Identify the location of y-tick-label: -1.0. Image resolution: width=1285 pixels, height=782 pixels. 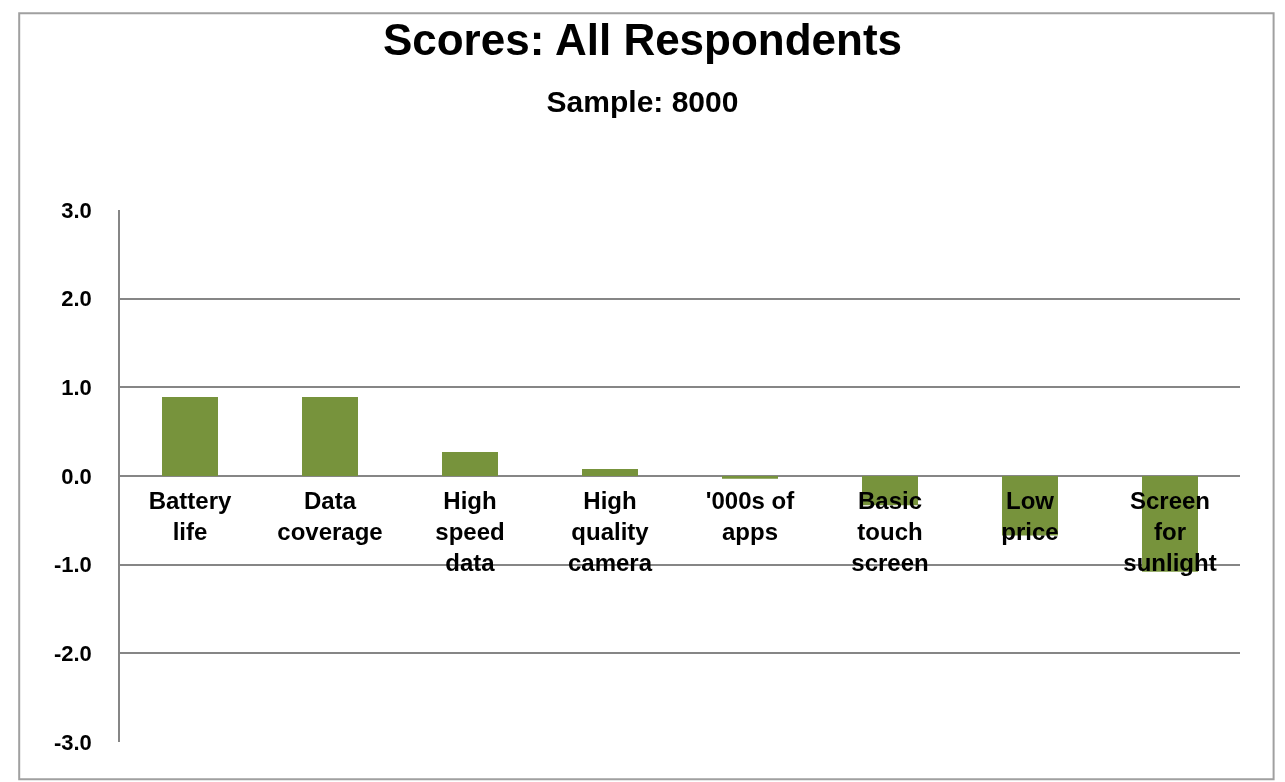
(72, 565).